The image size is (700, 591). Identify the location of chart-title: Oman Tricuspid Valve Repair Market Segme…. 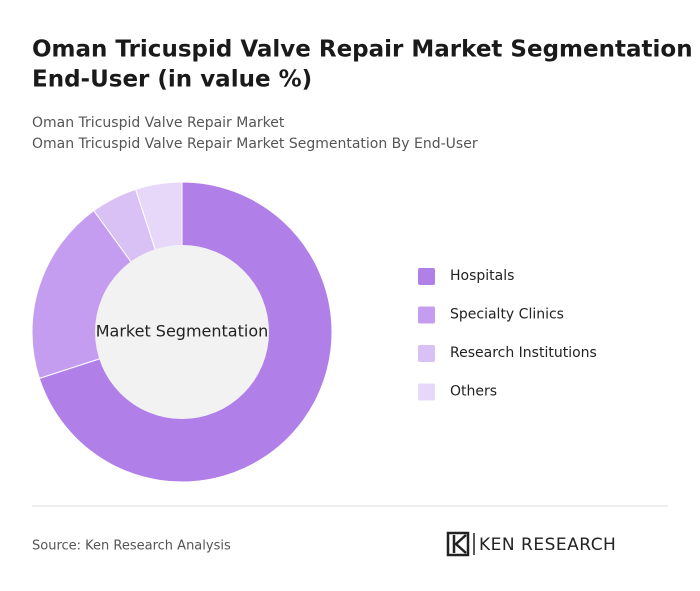
(366, 50).